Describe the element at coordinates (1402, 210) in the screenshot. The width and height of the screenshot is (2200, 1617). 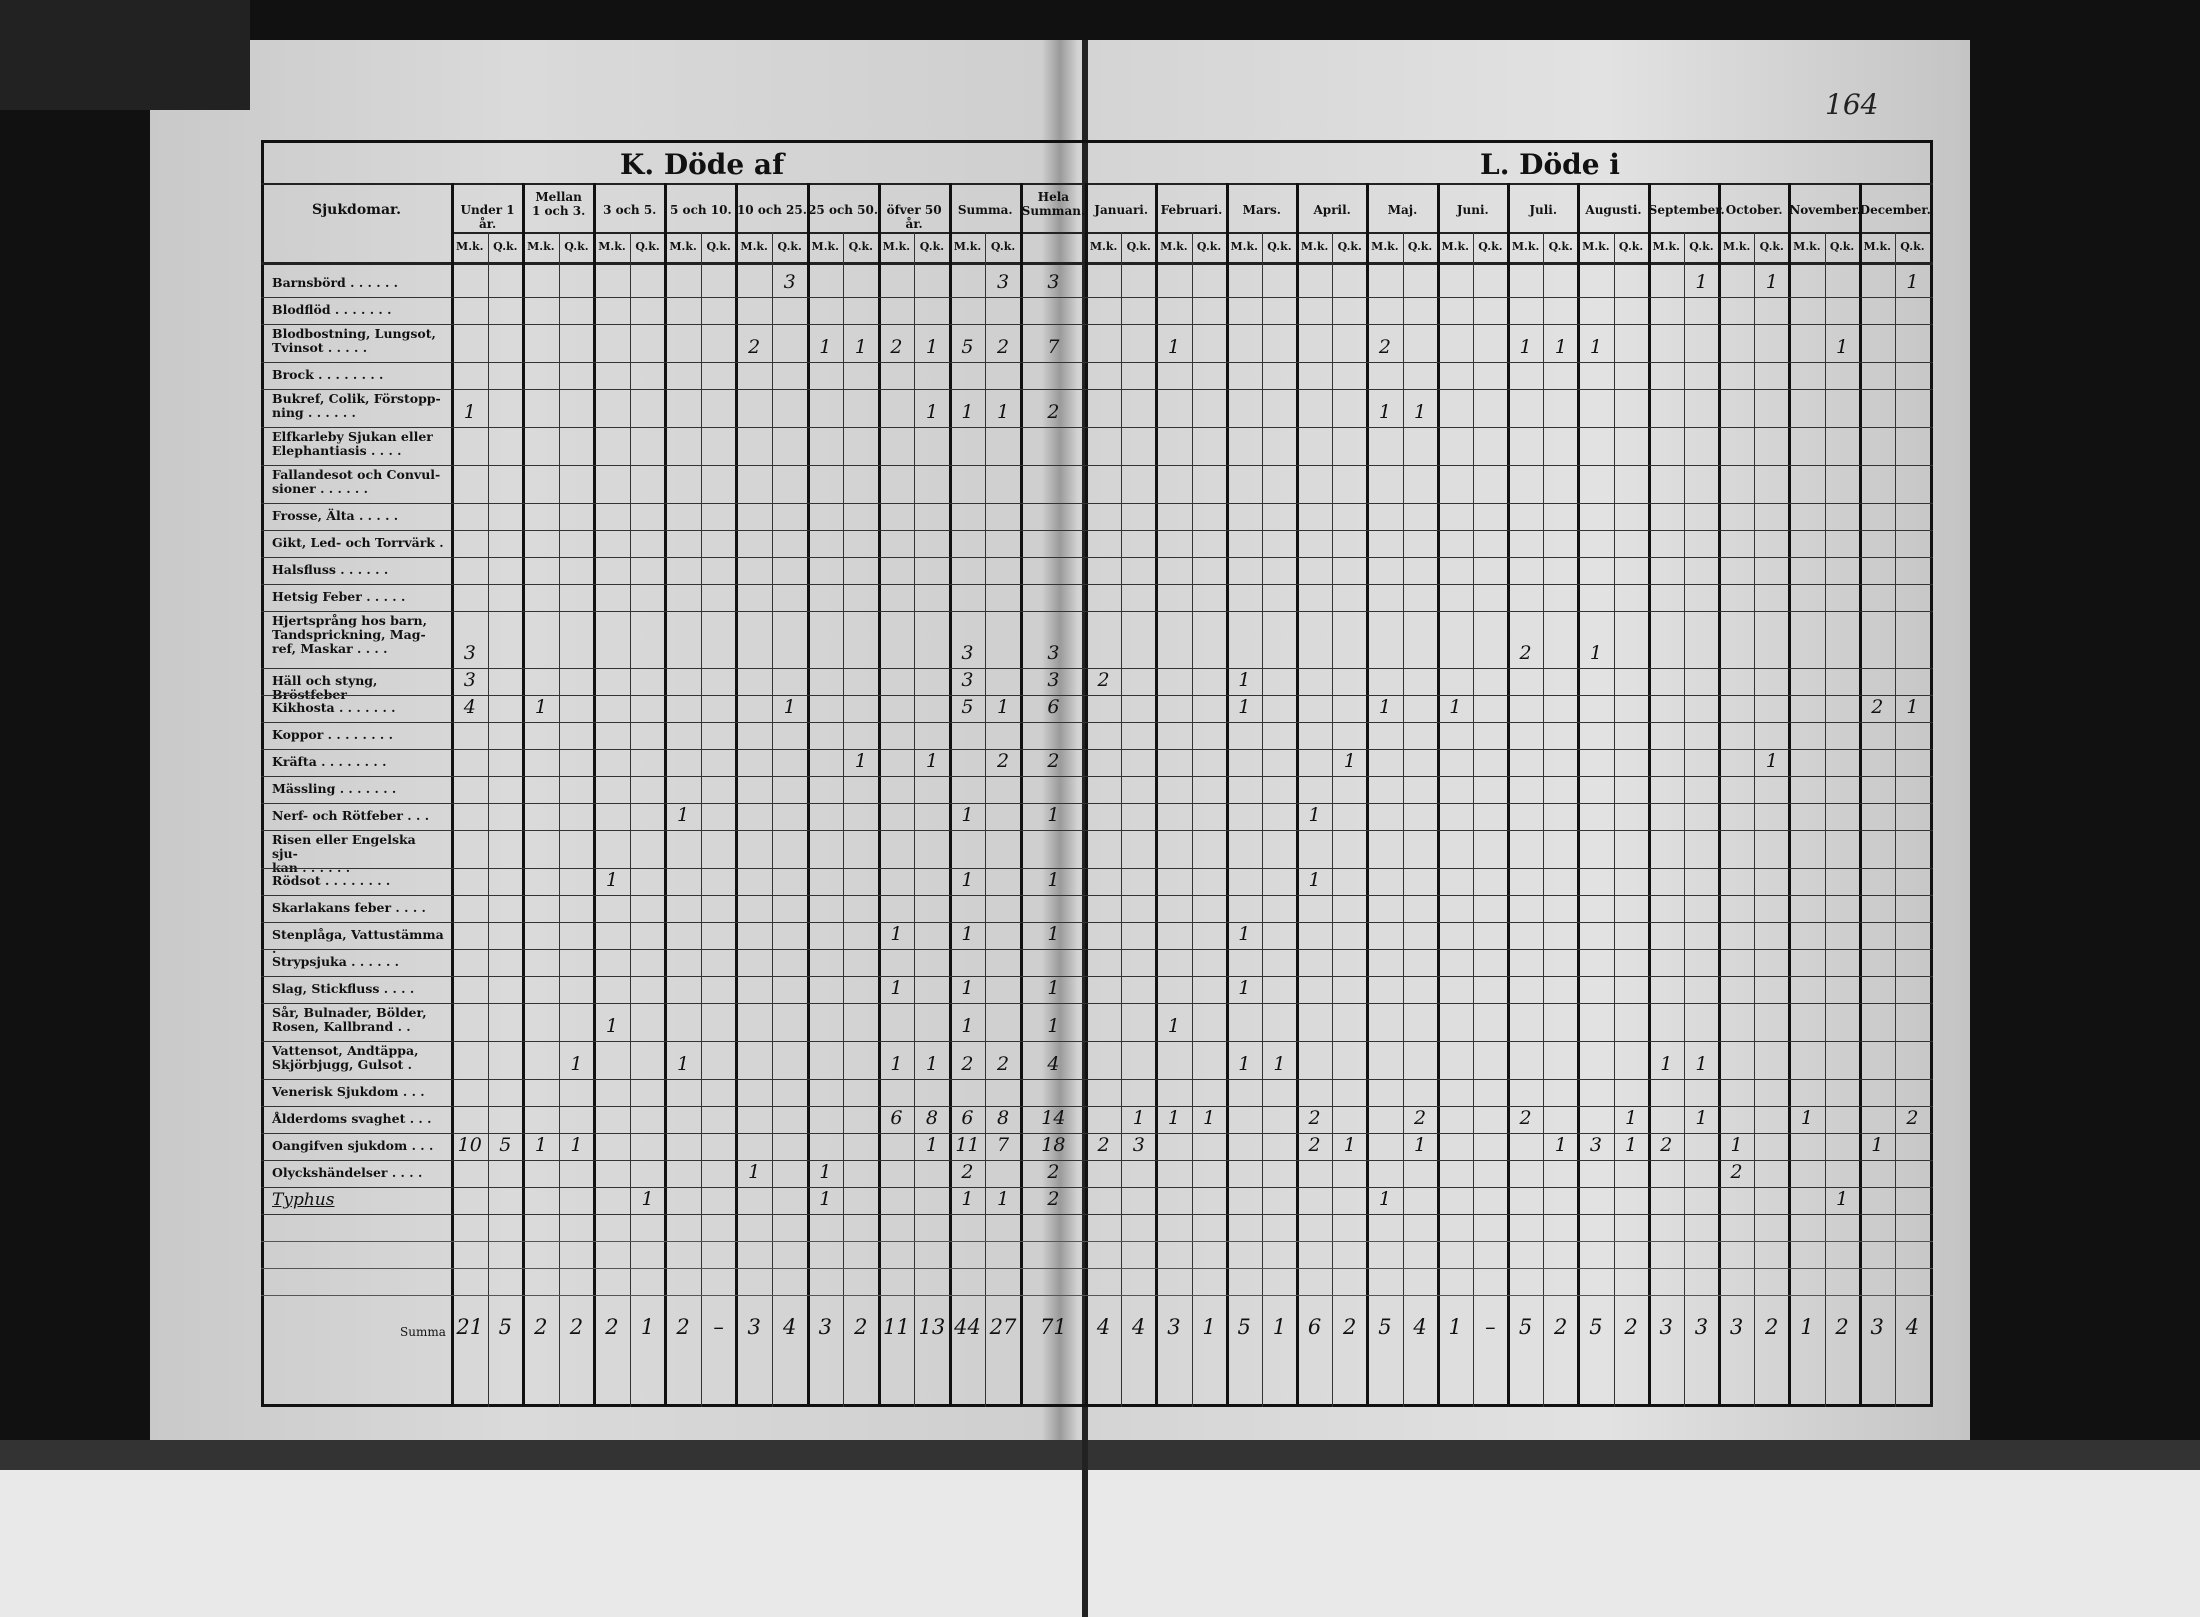
I see `month-header: Maj.` at that location.